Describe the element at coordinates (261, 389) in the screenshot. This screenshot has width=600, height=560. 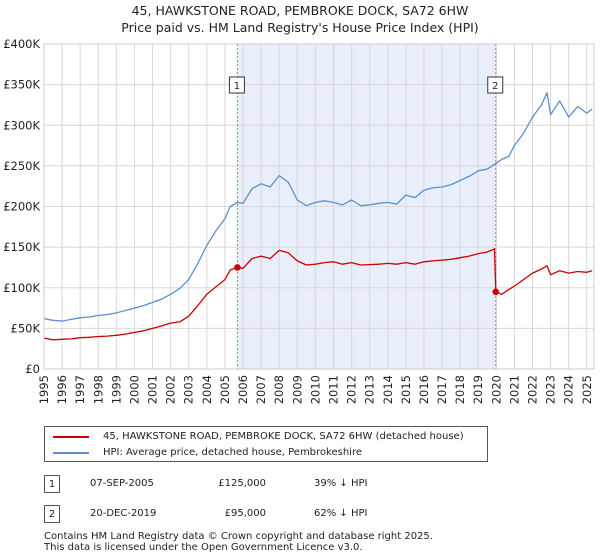
I see `x-tick-label: 2007` at that location.